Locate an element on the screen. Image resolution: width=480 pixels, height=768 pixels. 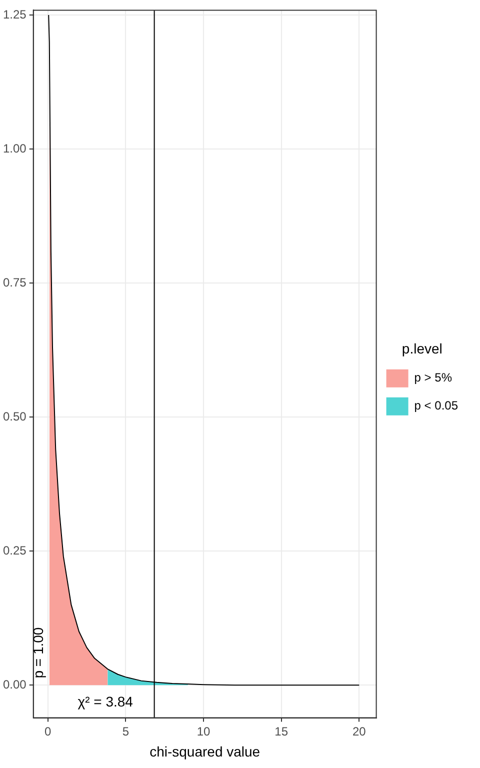
legend-label: p > 5% is located at coordinates (433, 377).